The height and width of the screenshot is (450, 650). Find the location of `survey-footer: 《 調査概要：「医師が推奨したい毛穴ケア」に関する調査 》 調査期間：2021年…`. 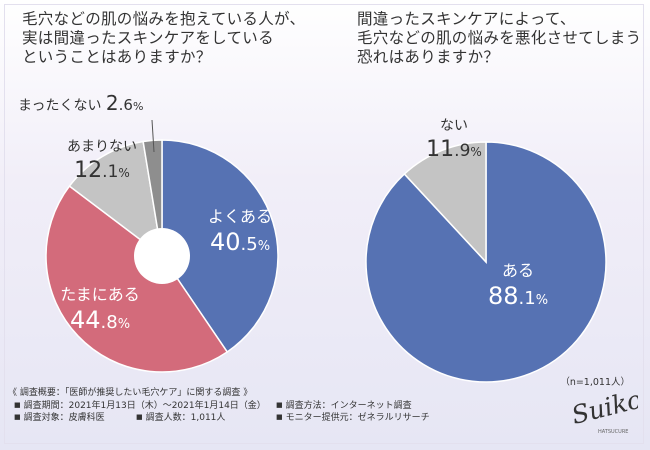

survey-footer: 《 調査概要：「医師が推奨したい毛穴ケア」に関する調査 》 調査期間：2021年… is located at coordinates (288, 417).